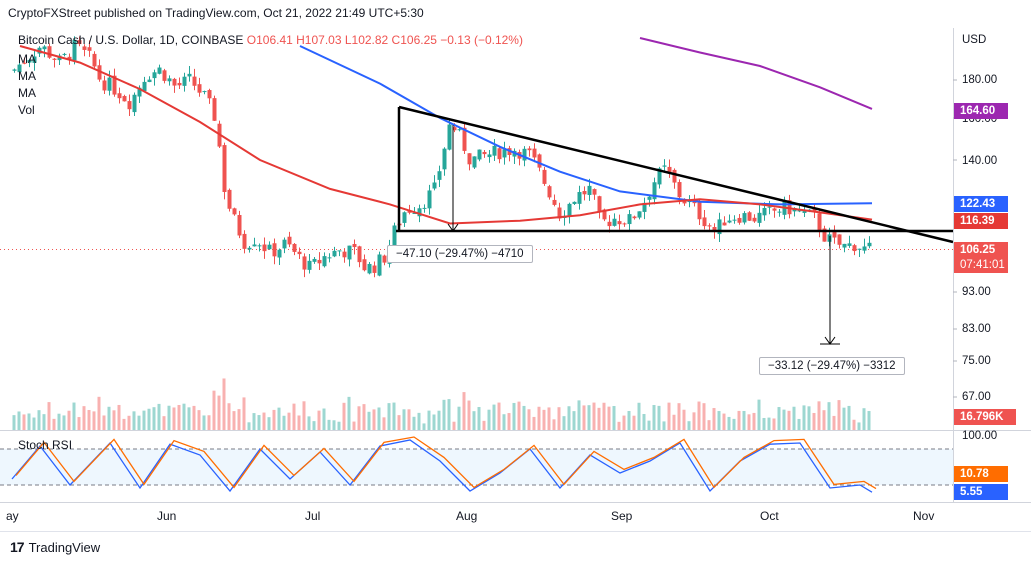 The image size is (1031, 564). I want to click on tradingview-logo-icon: 17, so click(17, 547).